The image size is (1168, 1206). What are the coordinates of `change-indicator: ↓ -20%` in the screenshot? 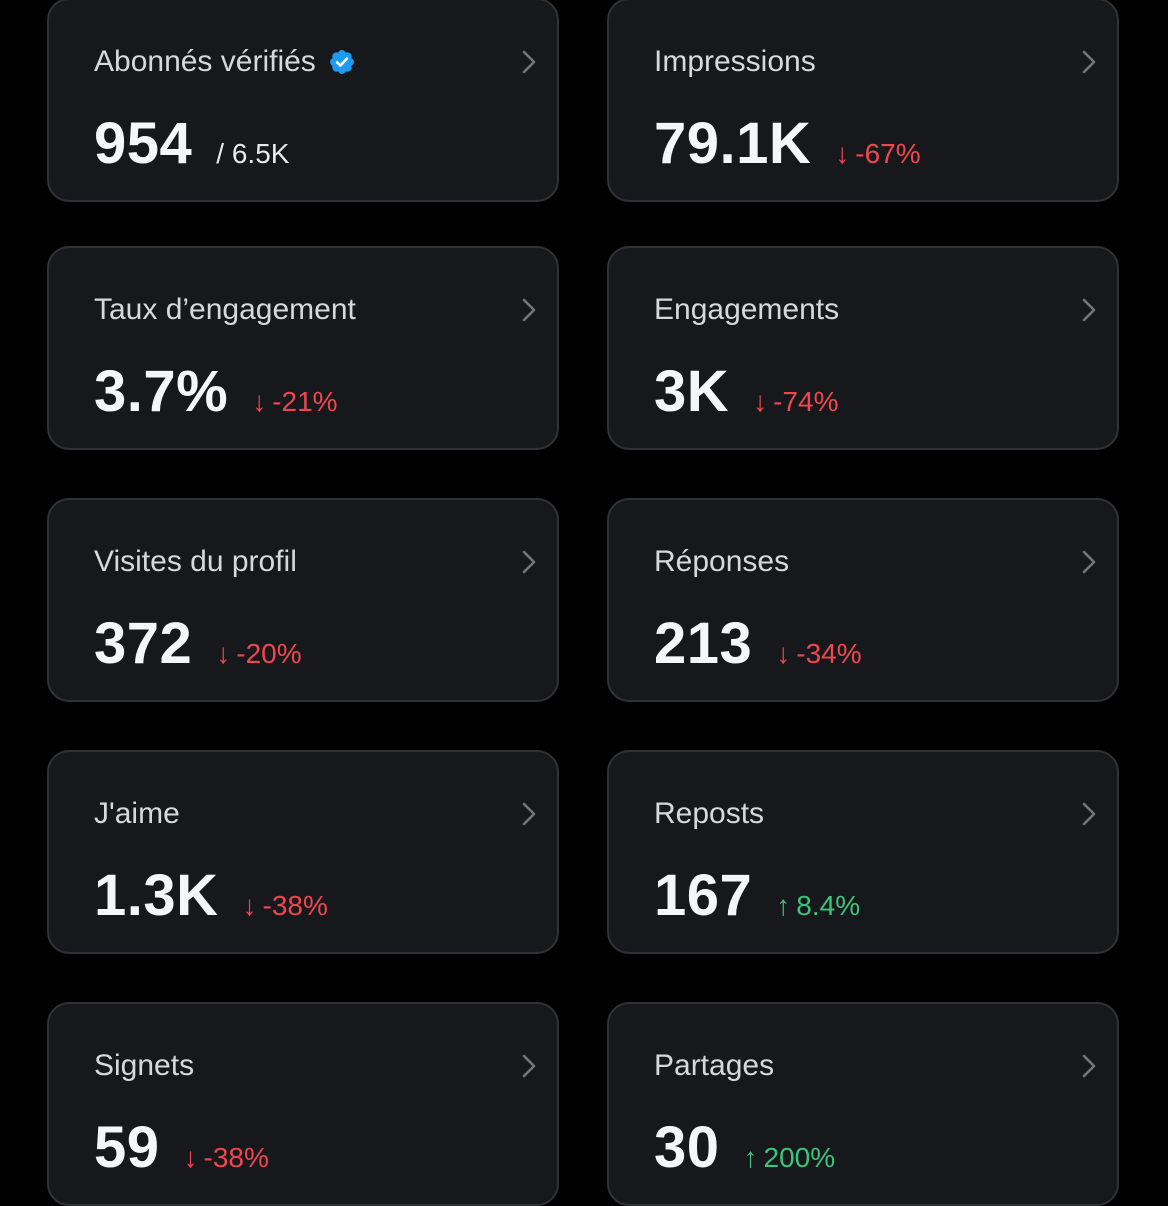 It's located at (258, 654).